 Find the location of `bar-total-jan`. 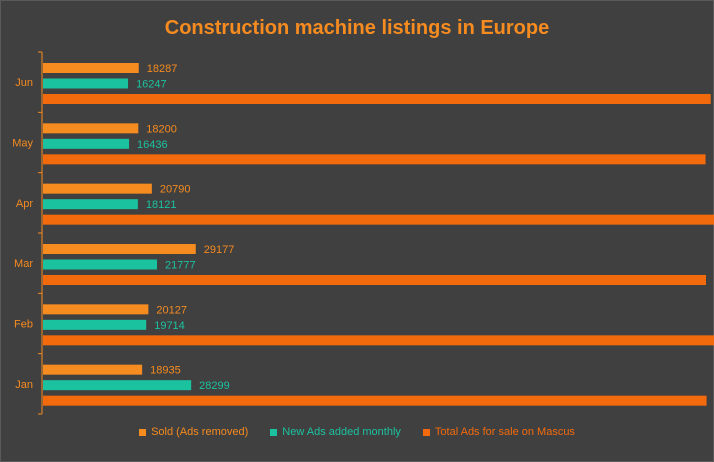

bar-total-jan is located at coordinates (375, 400).